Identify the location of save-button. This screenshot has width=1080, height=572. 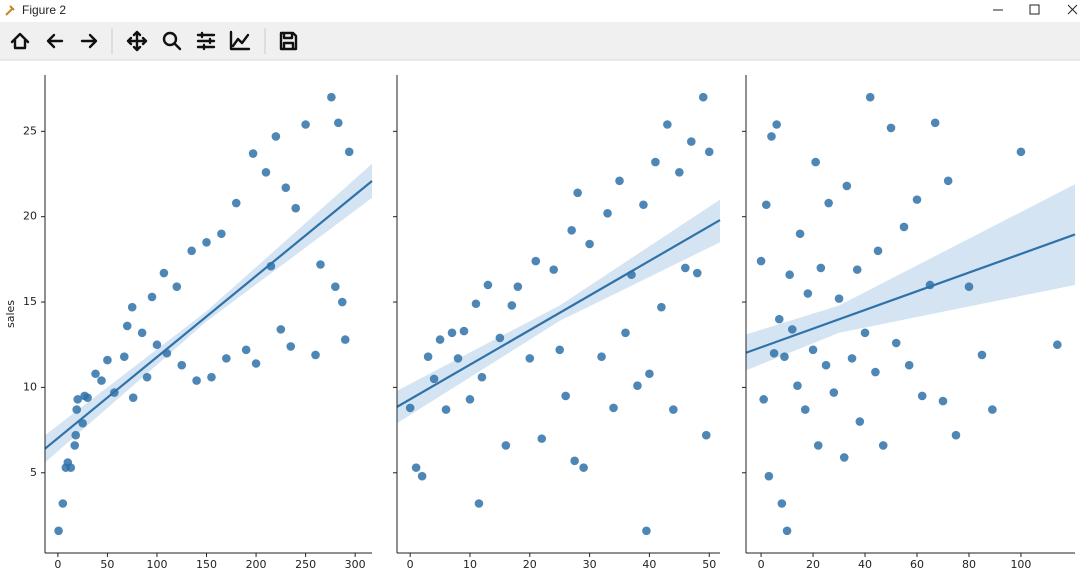
(288, 41).